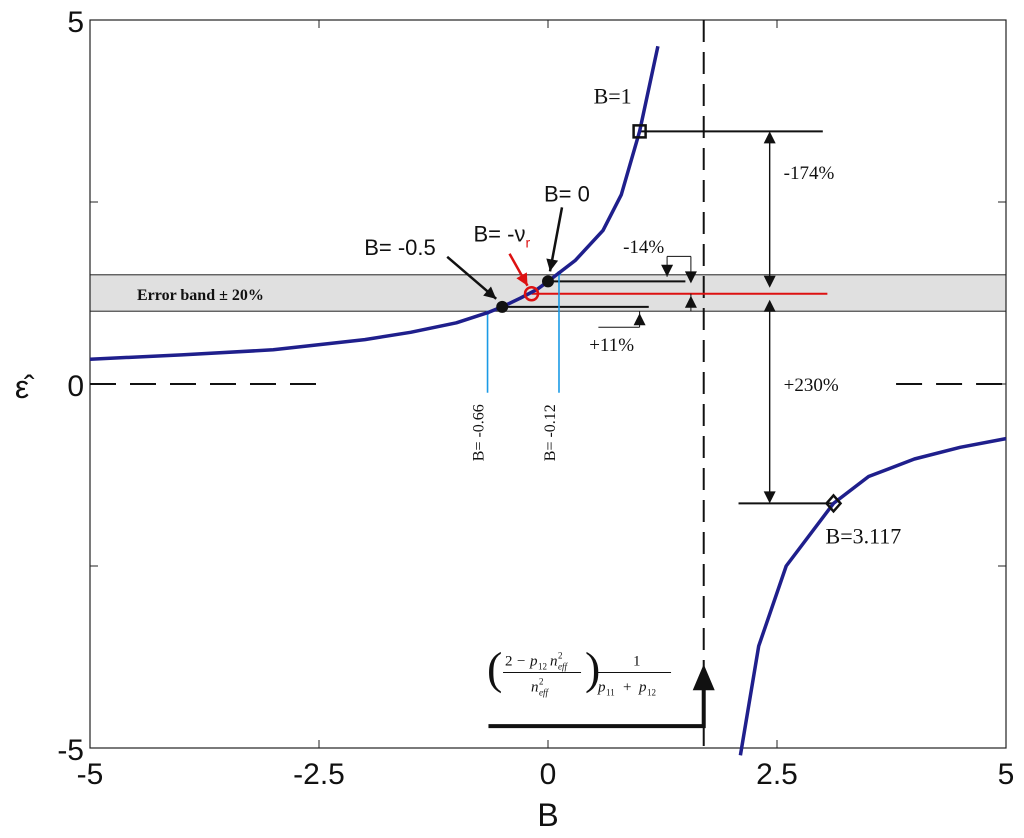 This screenshot has width=1024, height=838. Describe the element at coordinates (527, 243) in the screenshot. I see `point-label-nu-sub: r` at that location.